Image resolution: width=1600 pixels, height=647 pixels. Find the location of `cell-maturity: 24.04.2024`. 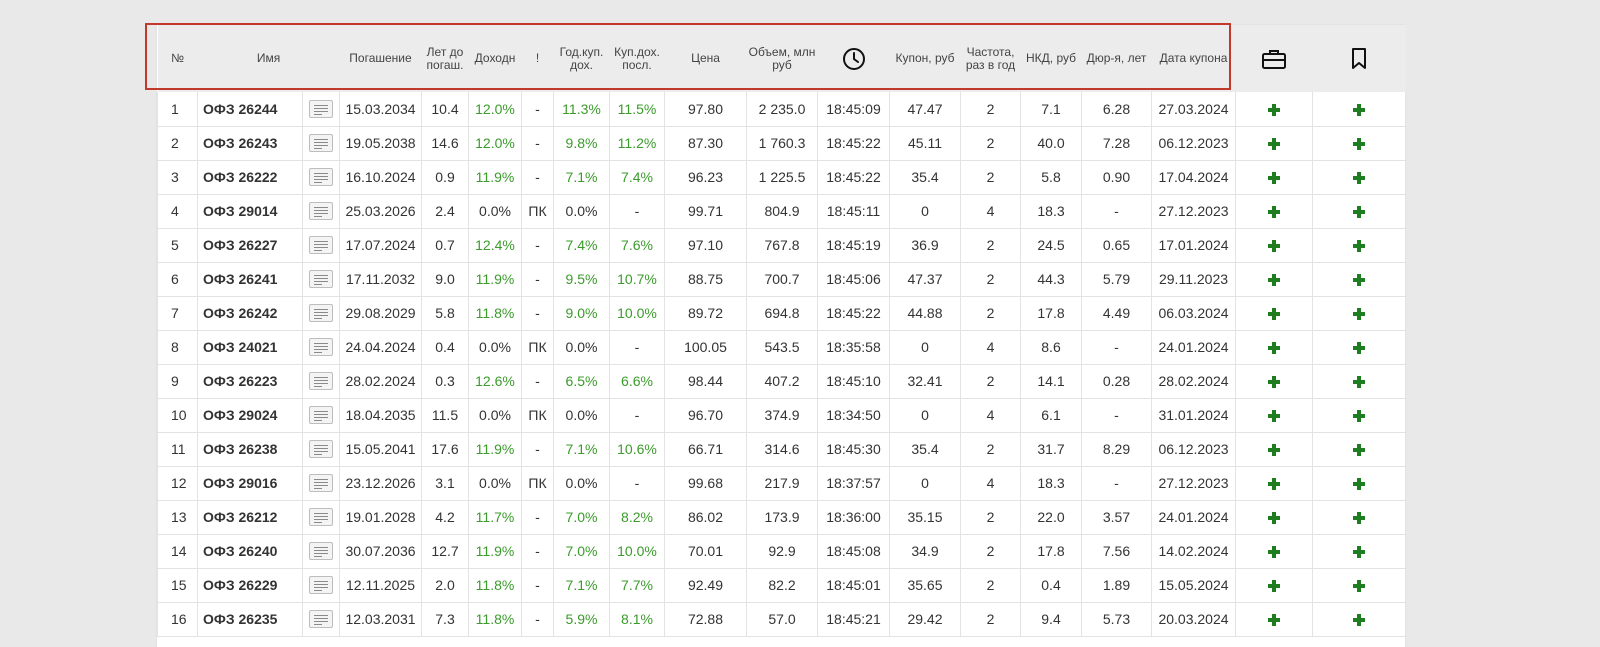

cell-maturity: 24.04.2024 is located at coordinates (380, 347).